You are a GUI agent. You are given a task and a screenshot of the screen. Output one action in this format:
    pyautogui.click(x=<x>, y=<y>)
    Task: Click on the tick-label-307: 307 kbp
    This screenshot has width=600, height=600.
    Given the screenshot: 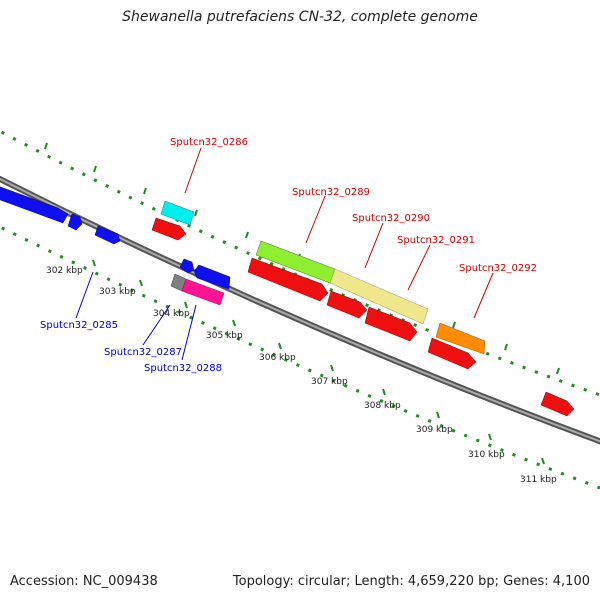 What is the action you would take?
    pyautogui.click(x=329, y=382)
    